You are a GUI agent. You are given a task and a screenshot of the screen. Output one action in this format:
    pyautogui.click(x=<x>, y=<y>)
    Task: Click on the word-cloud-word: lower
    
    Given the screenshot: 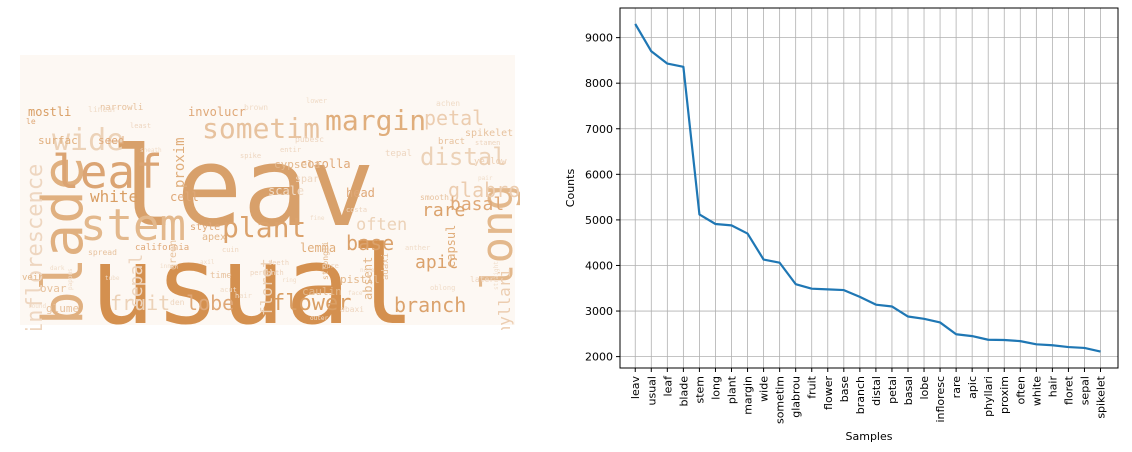 What is the action you would take?
    pyautogui.click(x=316, y=101)
    